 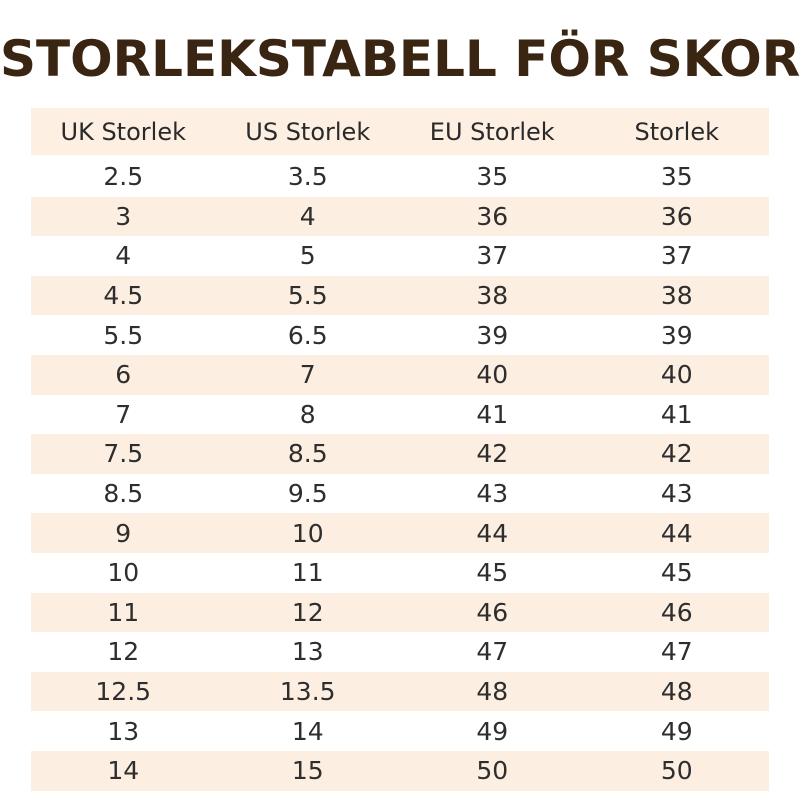 What do you see at coordinates (400, 295) in the screenshot?
I see `table-row: 4.5 5.5 38 38` at bounding box center [400, 295].